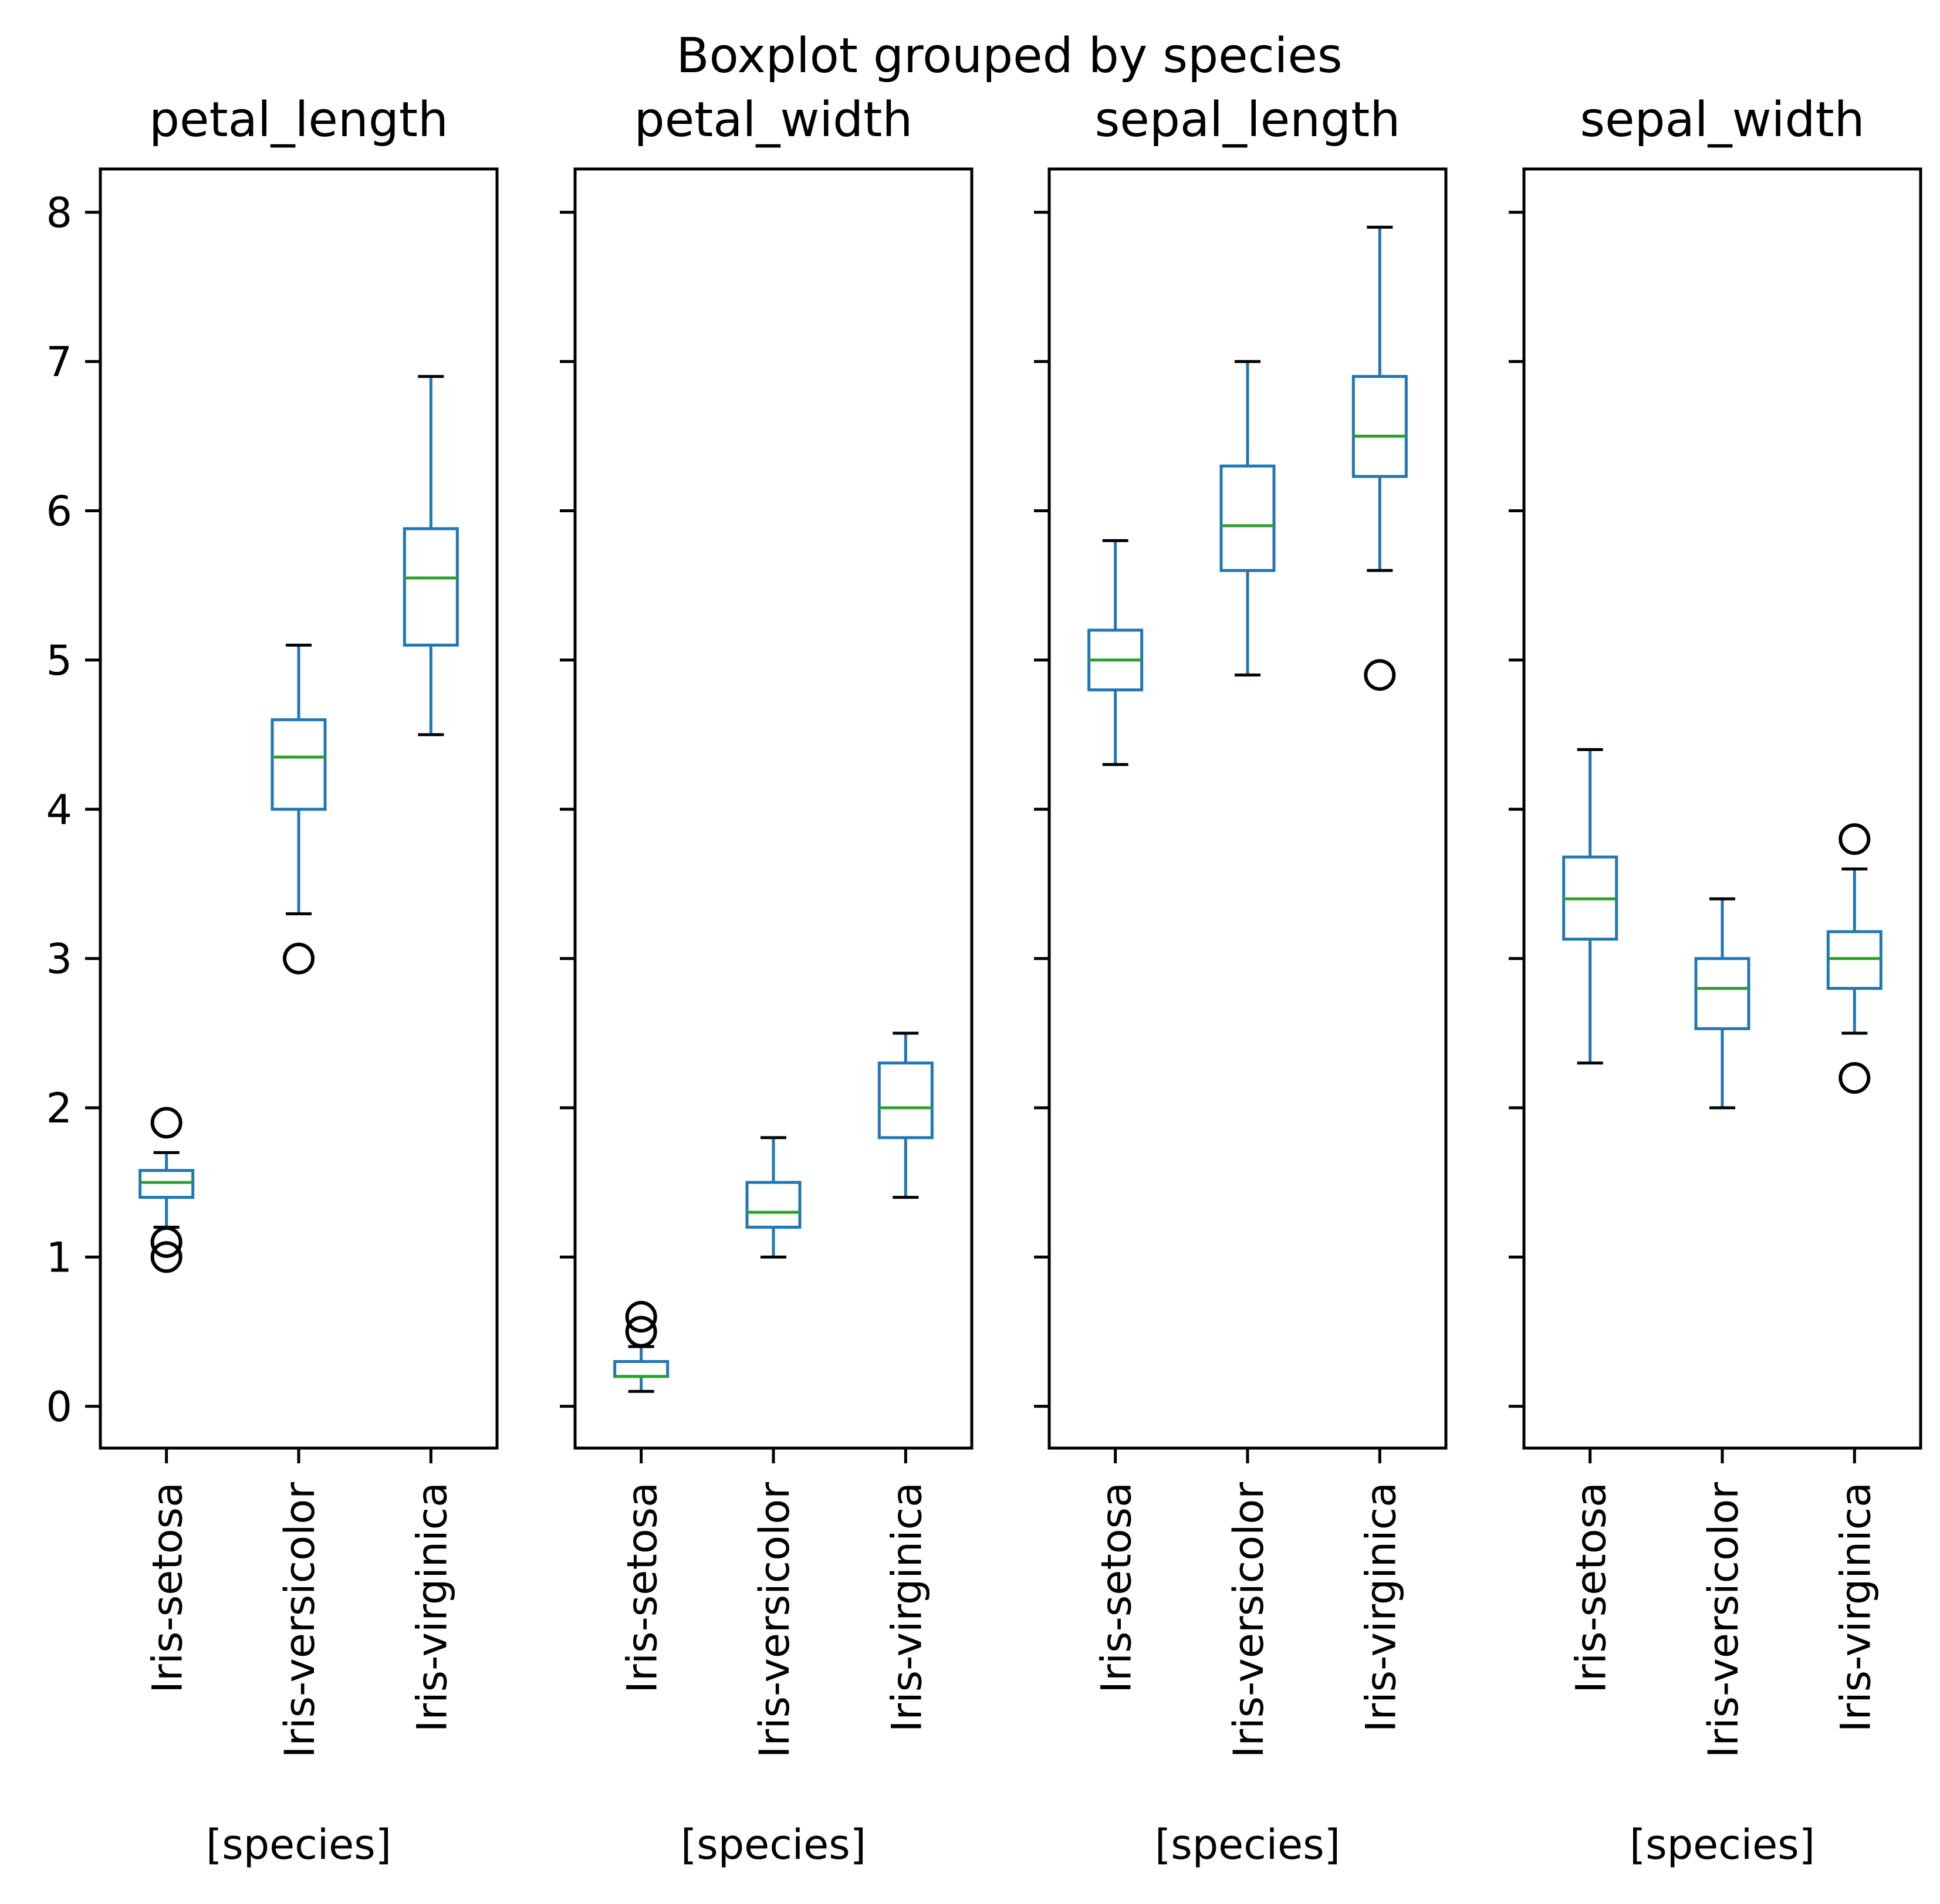 The height and width of the screenshot is (1904, 1940). What do you see at coordinates (1009, 56) in the screenshot?
I see `chart-suptitle: Boxplot grouped by species` at bounding box center [1009, 56].